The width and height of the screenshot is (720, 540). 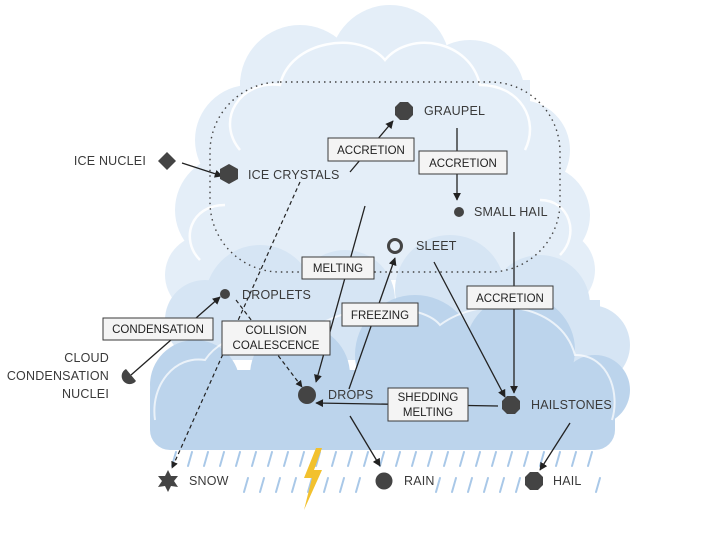 I want to click on sleet-label: SLEET, so click(x=436, y=246).